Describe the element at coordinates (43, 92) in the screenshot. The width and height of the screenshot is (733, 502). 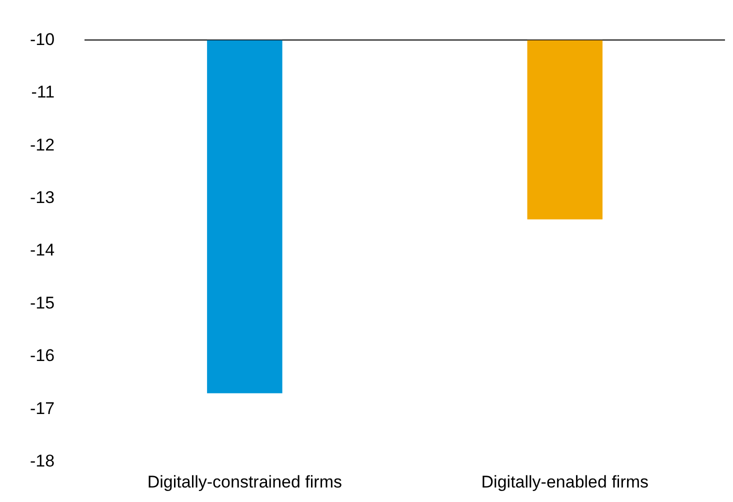
I see `y-tick-label: -11` at that location.